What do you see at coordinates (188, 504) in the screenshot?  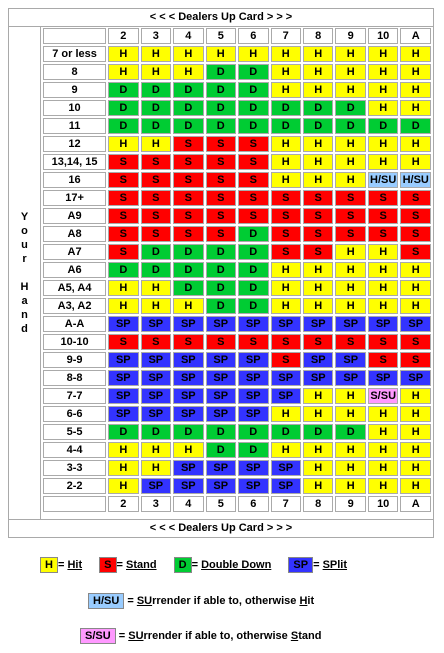 I see `dealer-card-label: 4` at bounding box center [188, 504].